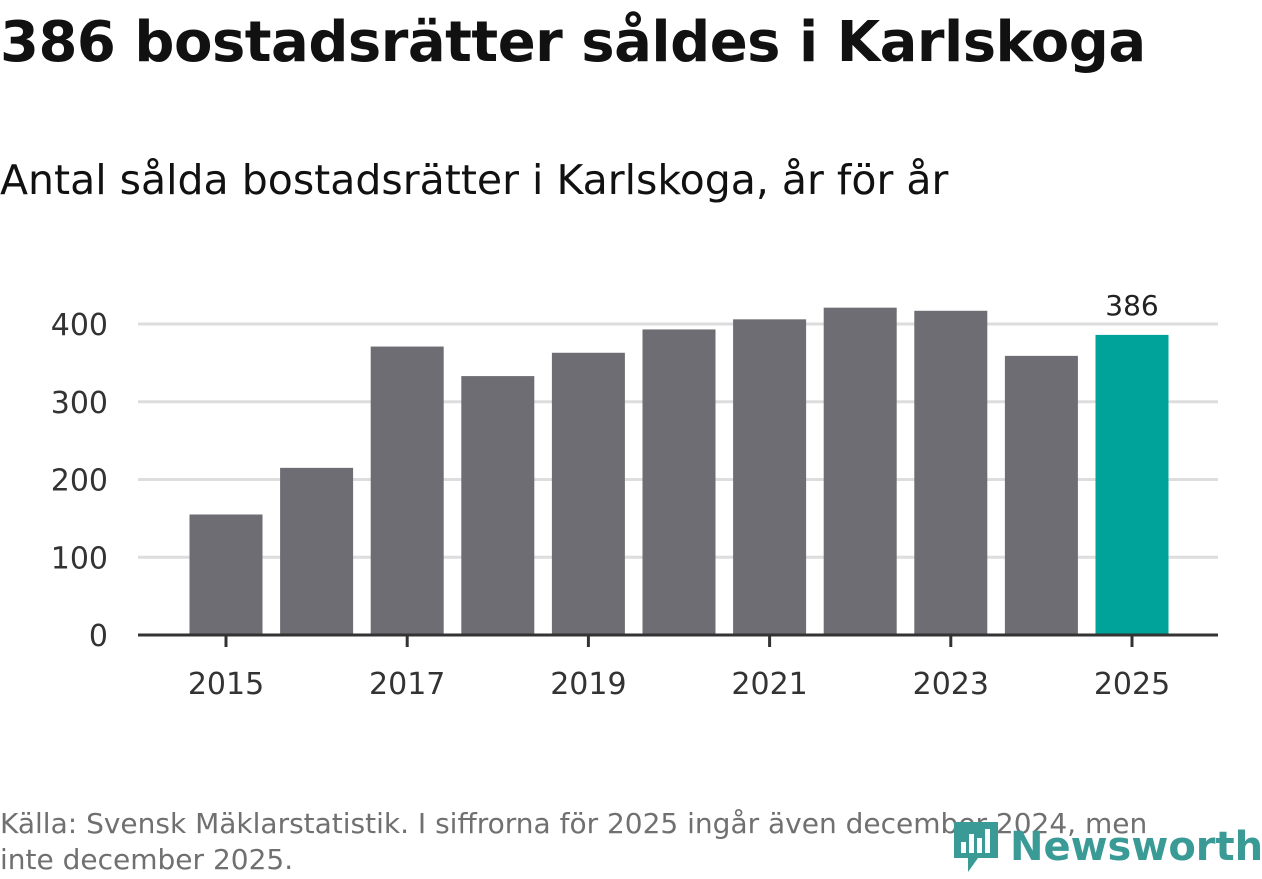  What do you see at coordinates (951, 472) in the screenshot?
I see `bar-2023` at bounding box center [951, 472].